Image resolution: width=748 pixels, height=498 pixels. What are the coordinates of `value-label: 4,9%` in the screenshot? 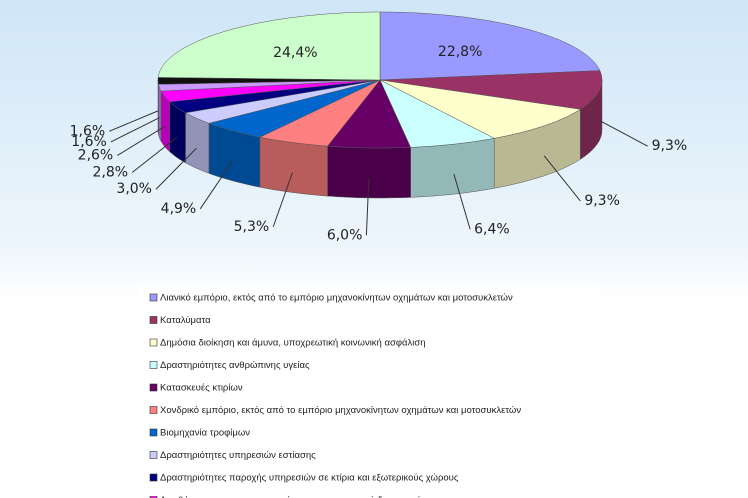 It's located at (179, 209).